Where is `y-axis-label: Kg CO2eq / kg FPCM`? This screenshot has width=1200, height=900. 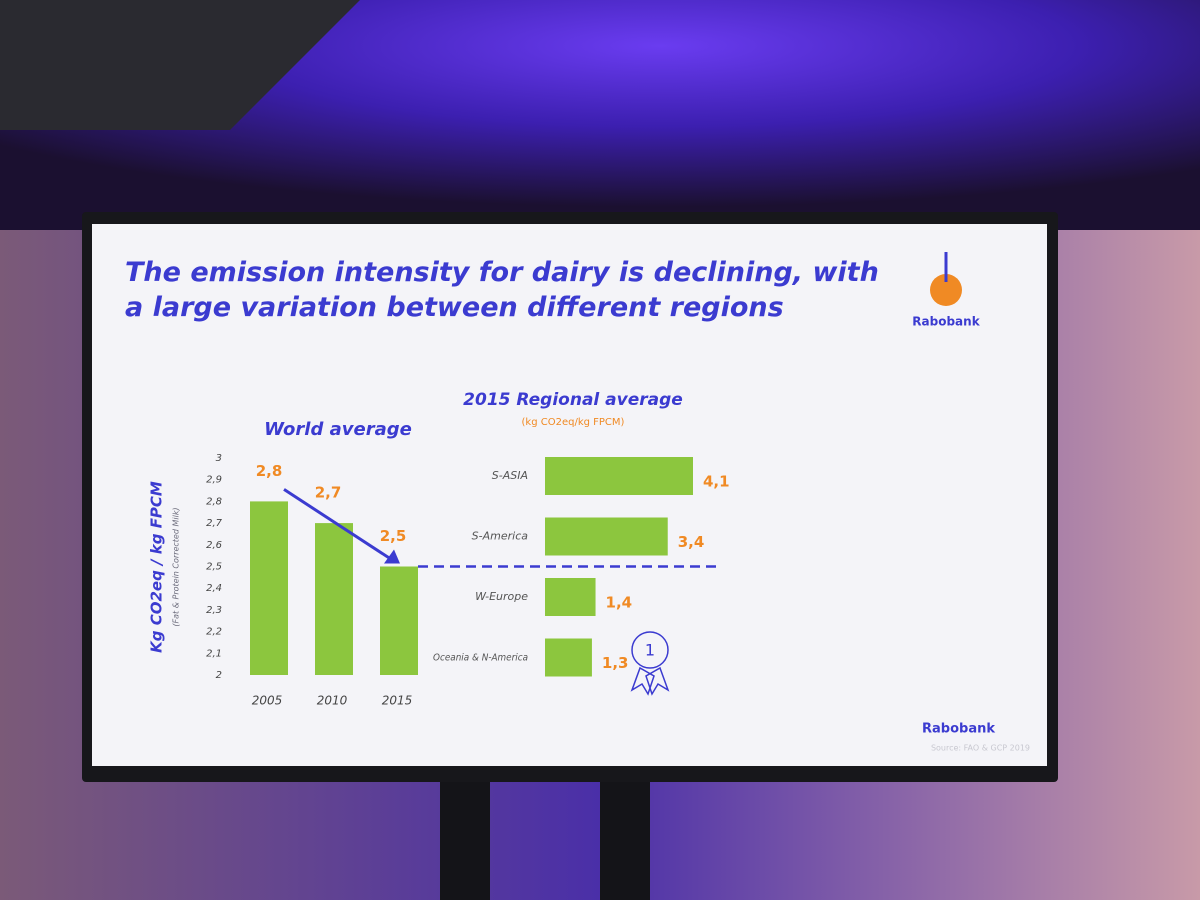 y-axis-label: Kg CO2eq / kg FPCM is located at coordinates (157, 567).